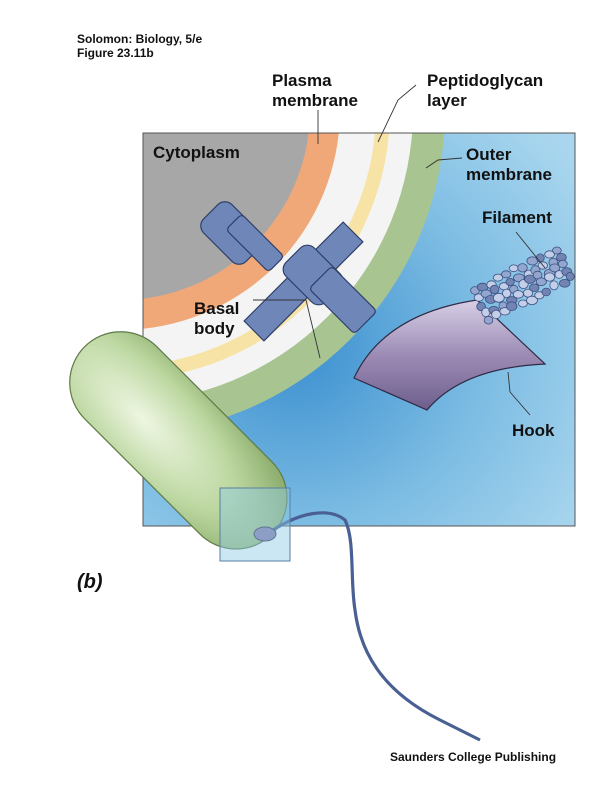 This screenshot has height=792, width=612. I want to click on figure-source: Solomon: Biology, 5/e, so click(140, 39).